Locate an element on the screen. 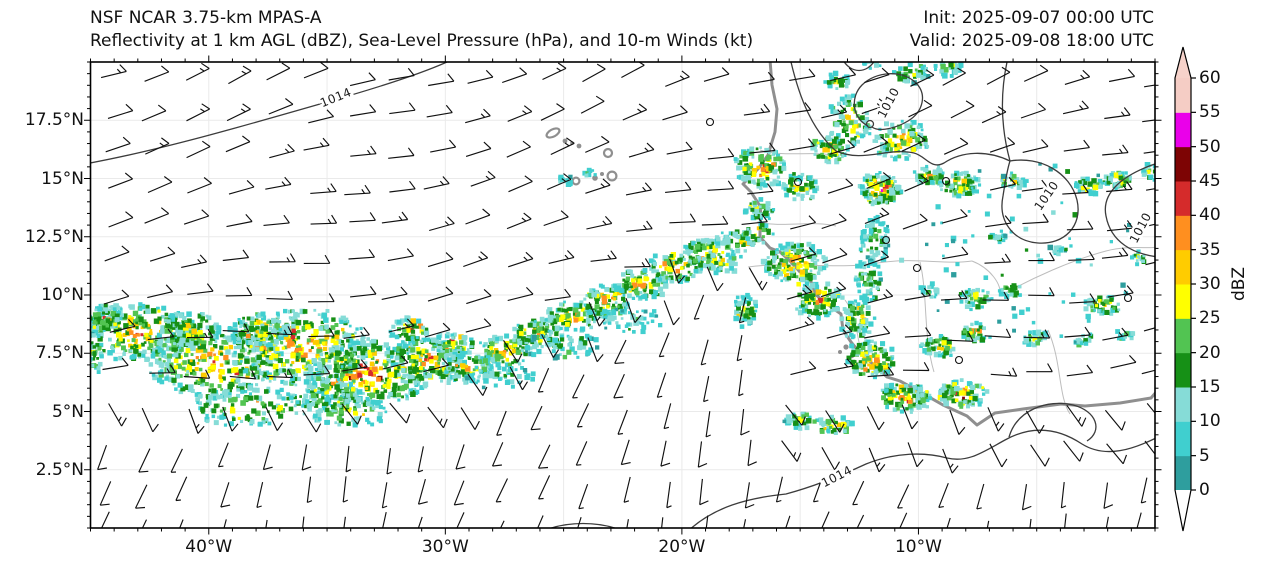  colorbar: dBZ is located at coordinates (1211, 289).